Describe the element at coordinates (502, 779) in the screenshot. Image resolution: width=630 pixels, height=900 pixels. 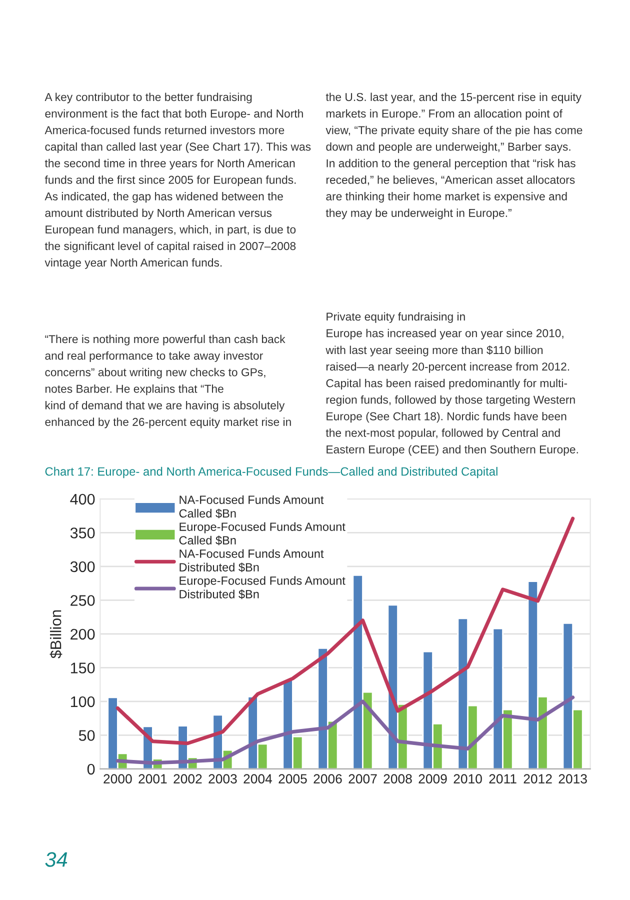
I see `x-tick-label: 2011` at that location.